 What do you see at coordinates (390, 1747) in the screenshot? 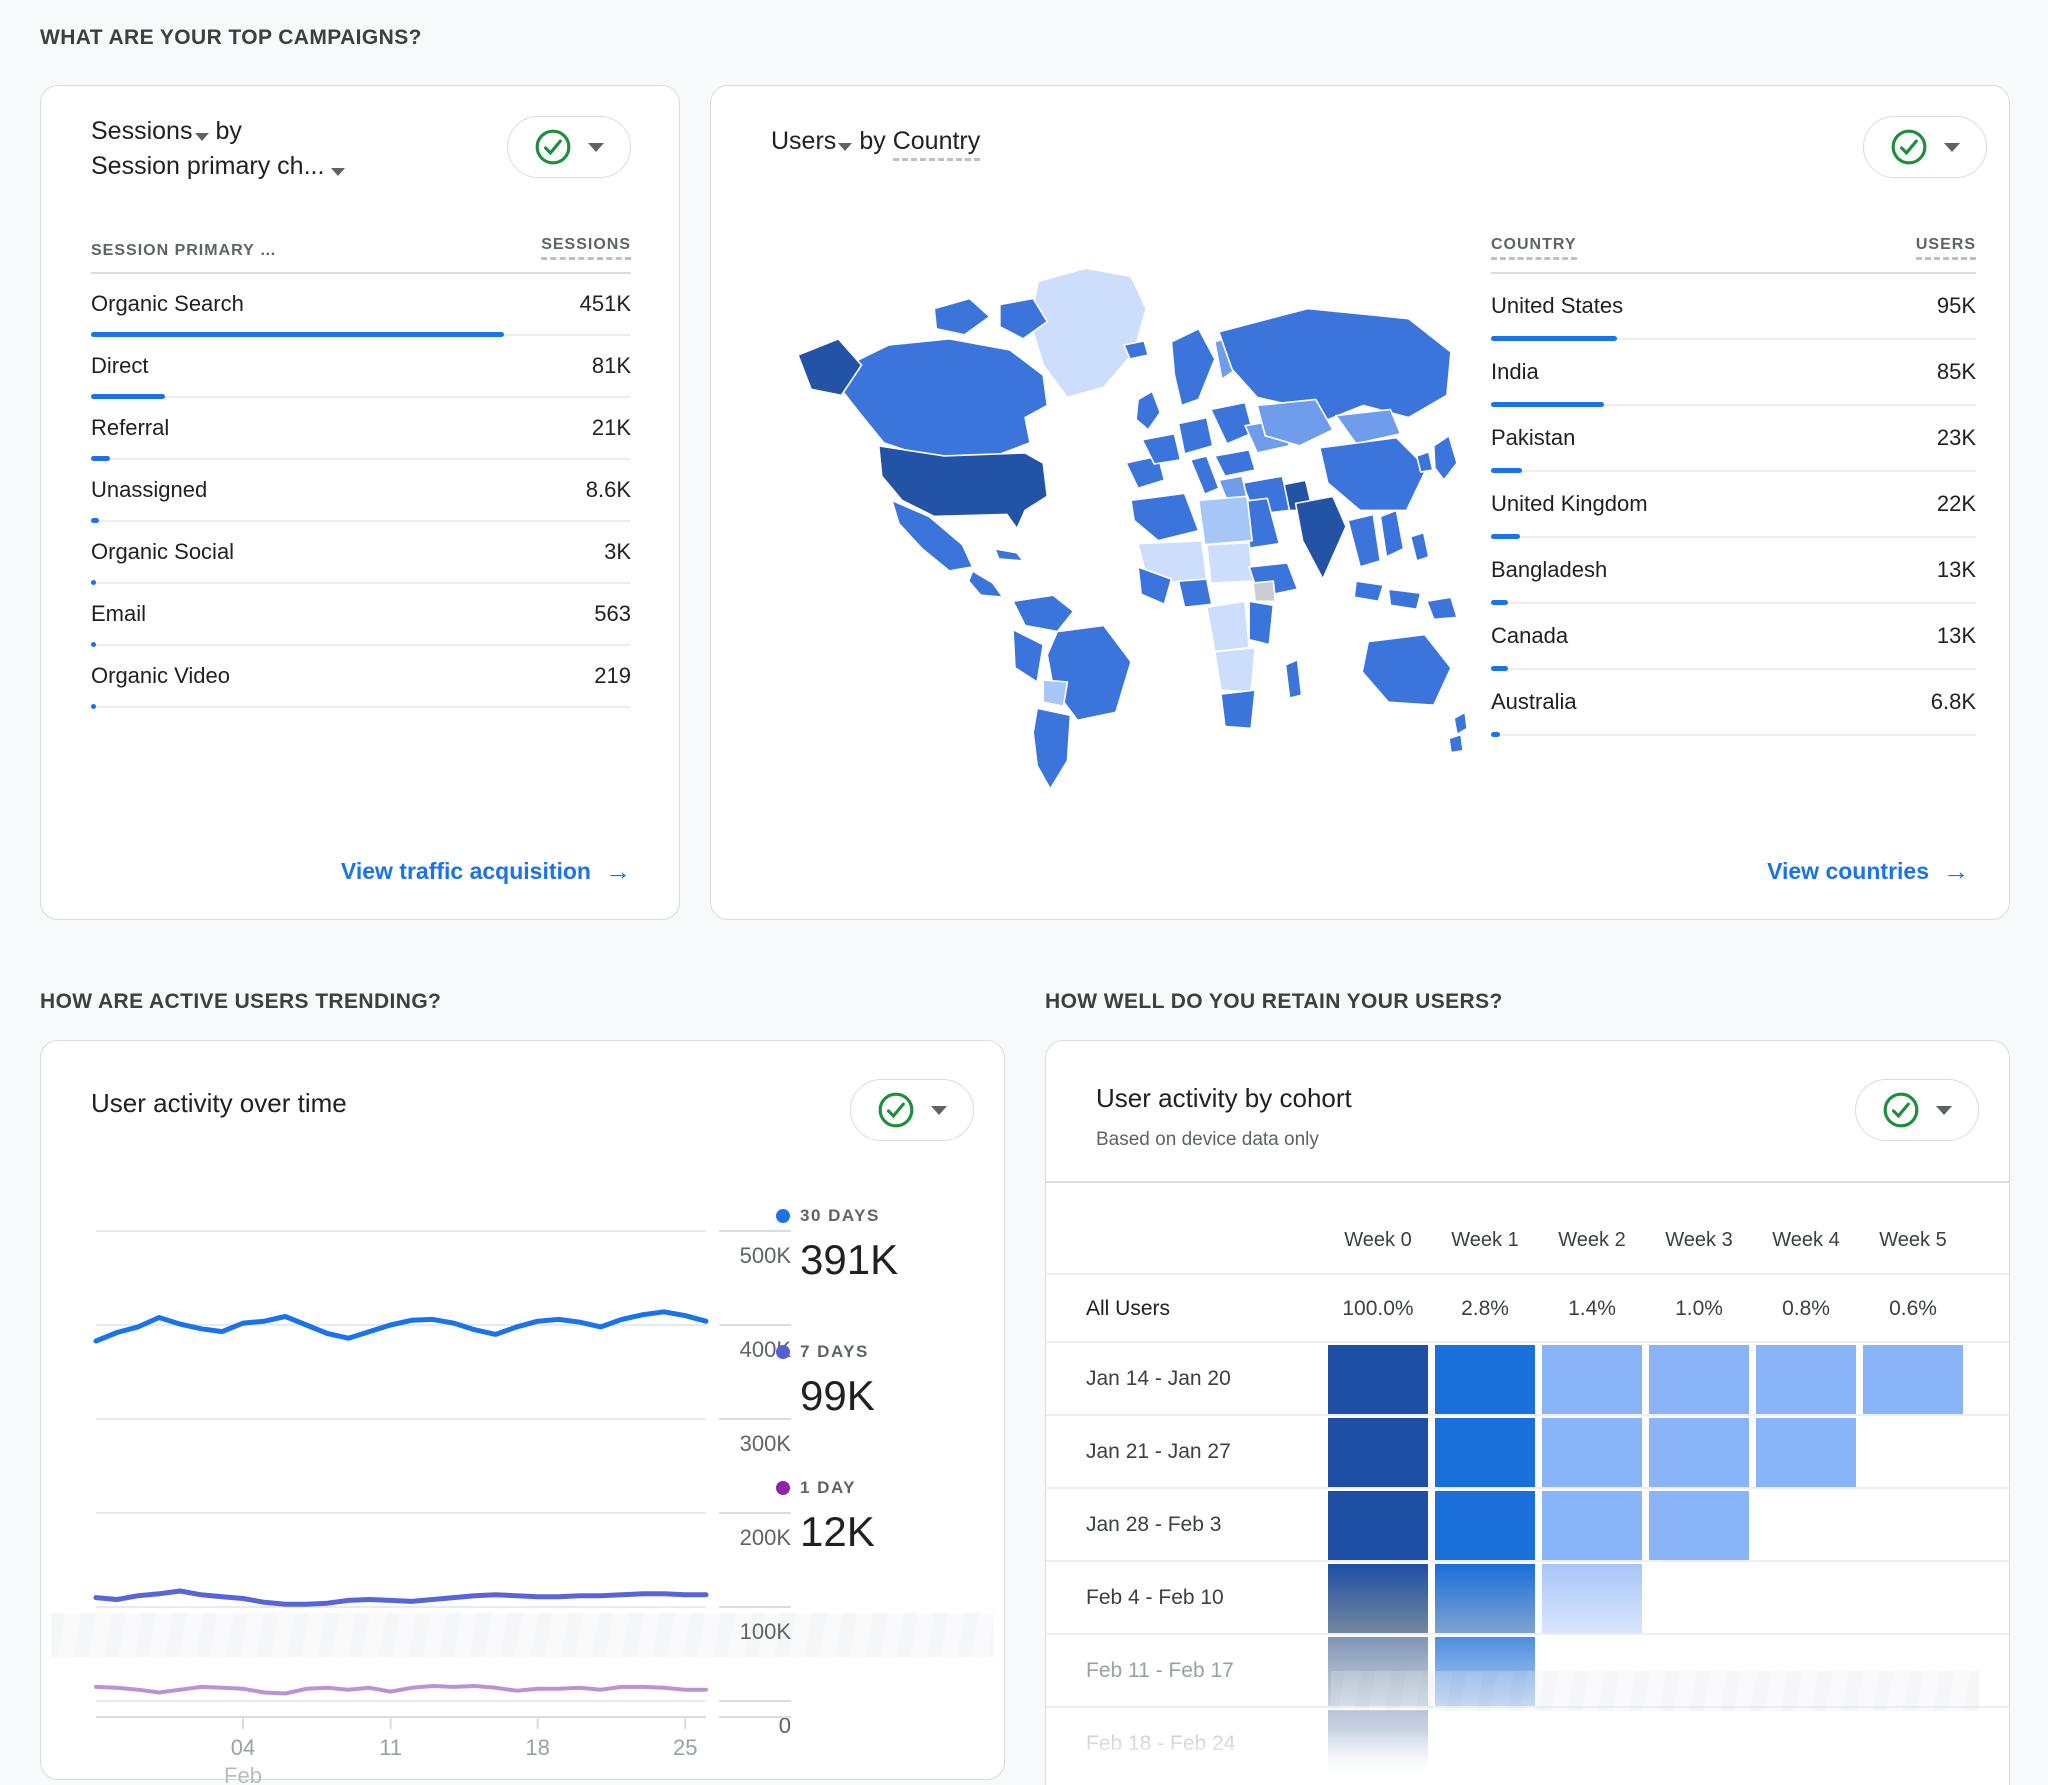
I see `svg-text: 11` at bounding box center [390, 1747].